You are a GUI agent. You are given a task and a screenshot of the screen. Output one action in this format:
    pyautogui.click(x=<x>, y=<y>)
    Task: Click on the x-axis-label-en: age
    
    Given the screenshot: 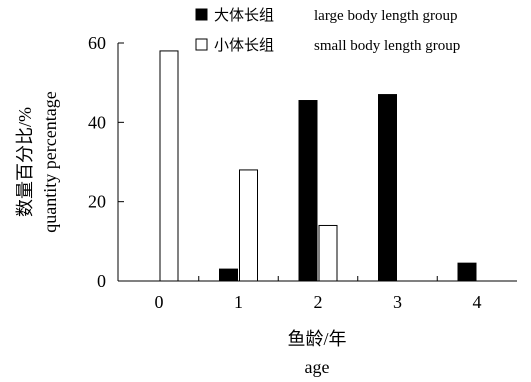 What is the action you would take?
    pyautogui.click(x=317, y=367)
    